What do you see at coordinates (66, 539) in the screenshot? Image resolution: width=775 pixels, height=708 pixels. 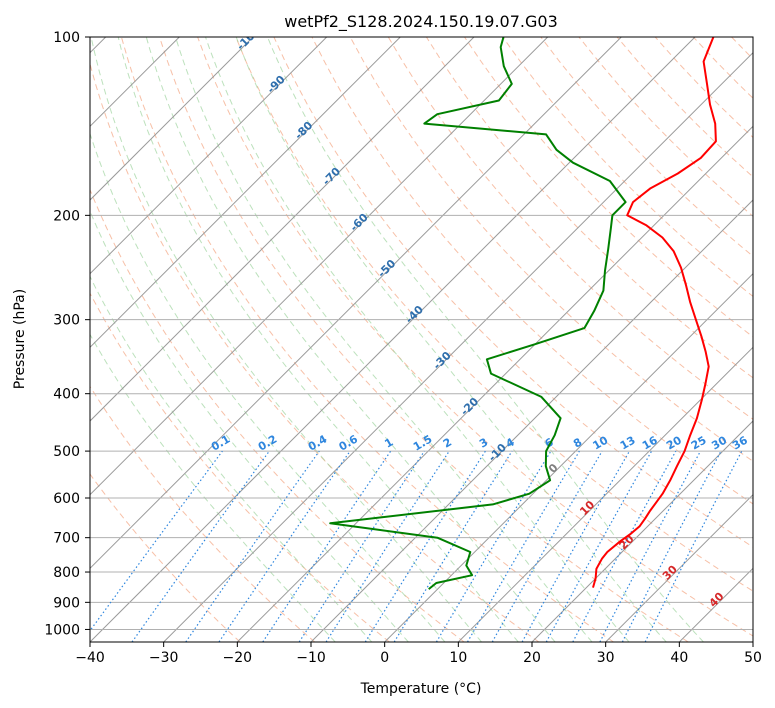 I see `y-tick-label: 700` at bounding box center [66, 539].